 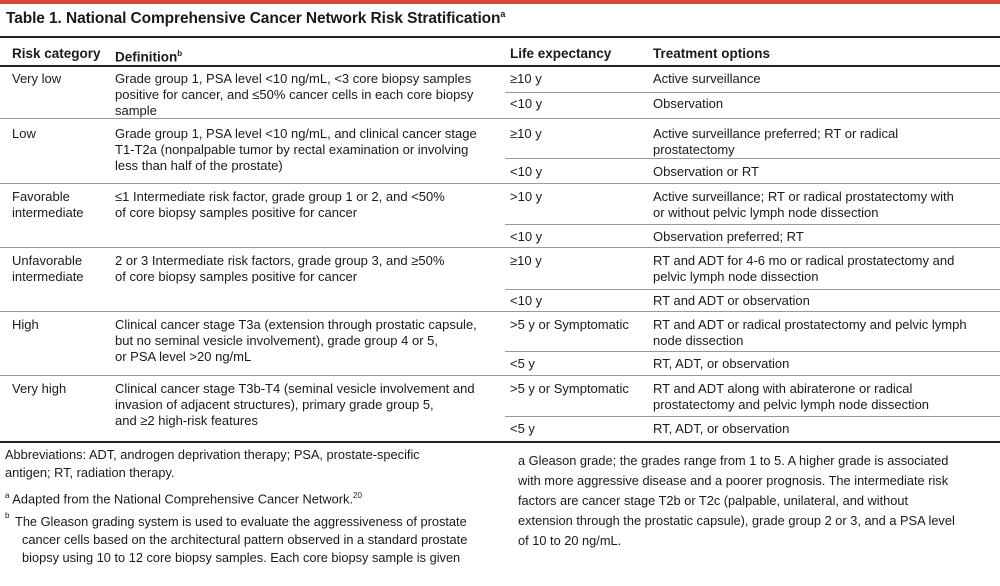 What do you see at coordinates (47, 260) in the screenshot?
I see `risk-category-line: Unfavorable` at bounding box center [47, 260].